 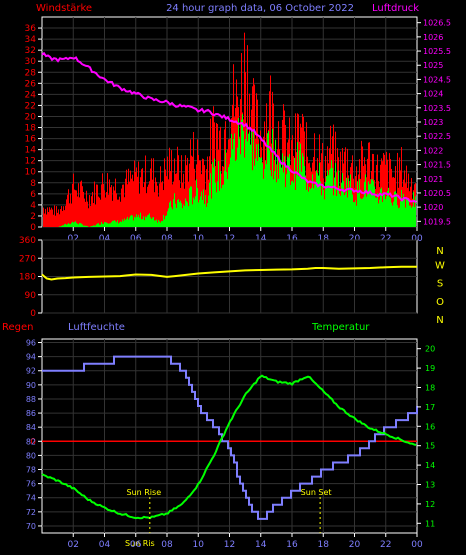 What do you see at coordinates (430, 388) in the screenshot?
I see `temperature-tick-label: 18` at bounding box center [430, 388].